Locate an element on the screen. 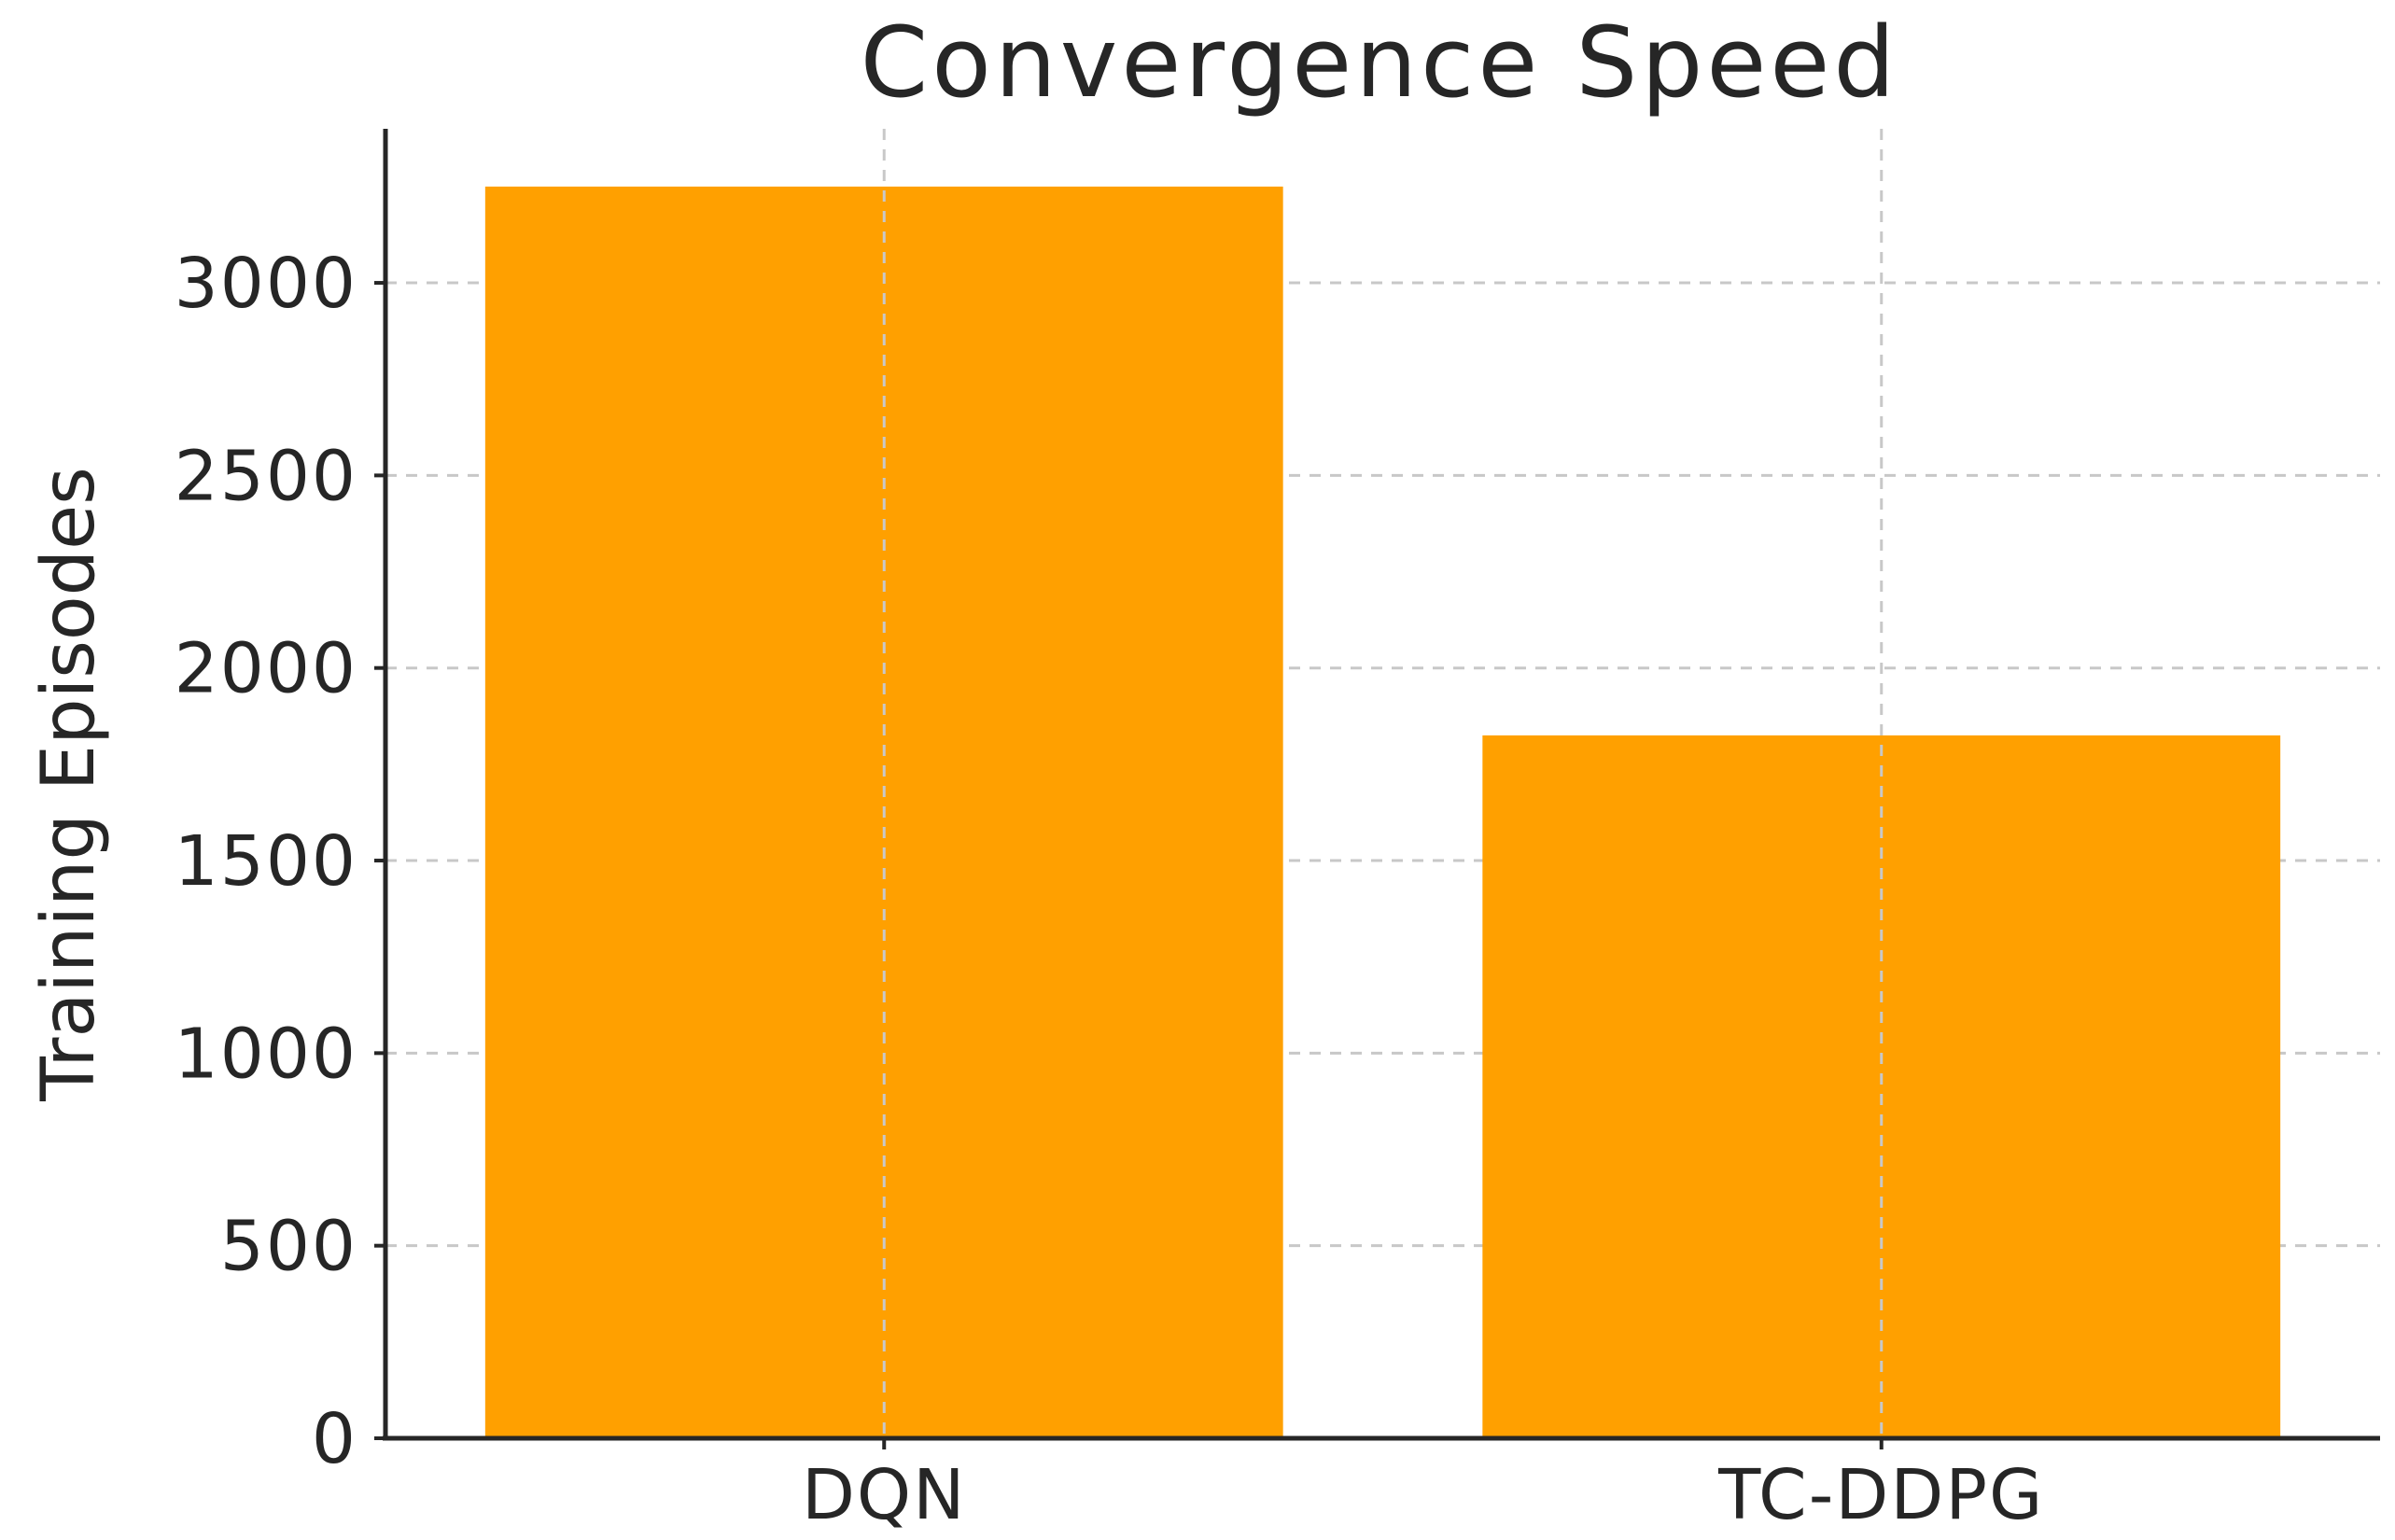 The width and height of the screenshot is (2395, 1540). y-tick-label-0: 0 is located at coordinates (335, 1439).